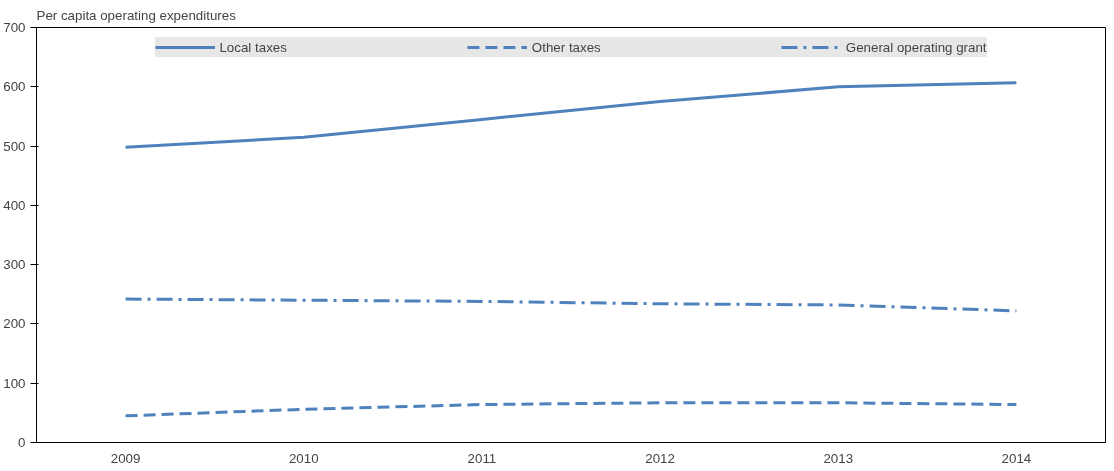  Describe the element at coordinates (1016, 458) in the screenshot. I see `x-tick-label: 2014` at that location.